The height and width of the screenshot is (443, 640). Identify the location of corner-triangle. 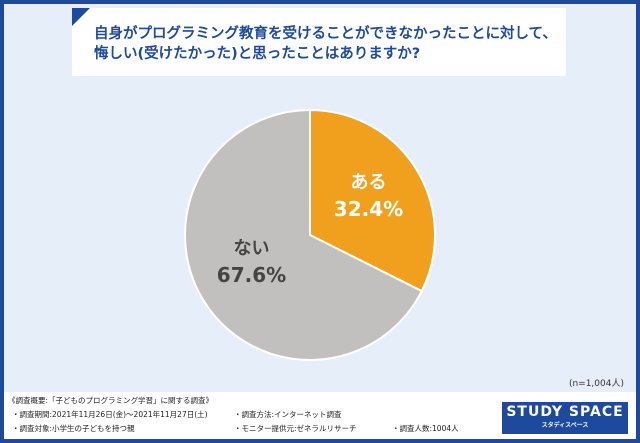
(81, 17).